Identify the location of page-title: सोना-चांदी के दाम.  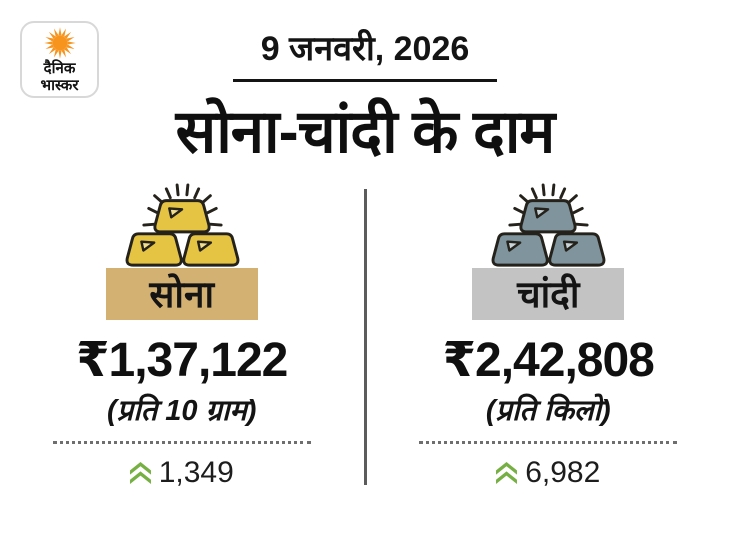
(365, 131).